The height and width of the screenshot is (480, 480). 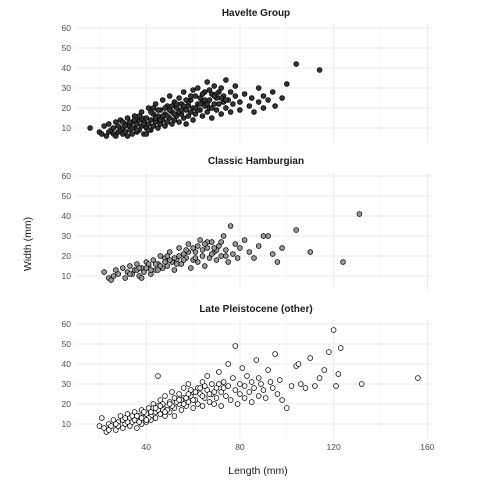 What do you see at coordinates (67, 384) in the screenshot?
I see `y-tick-label: 30` at bounding box center [67, 384].